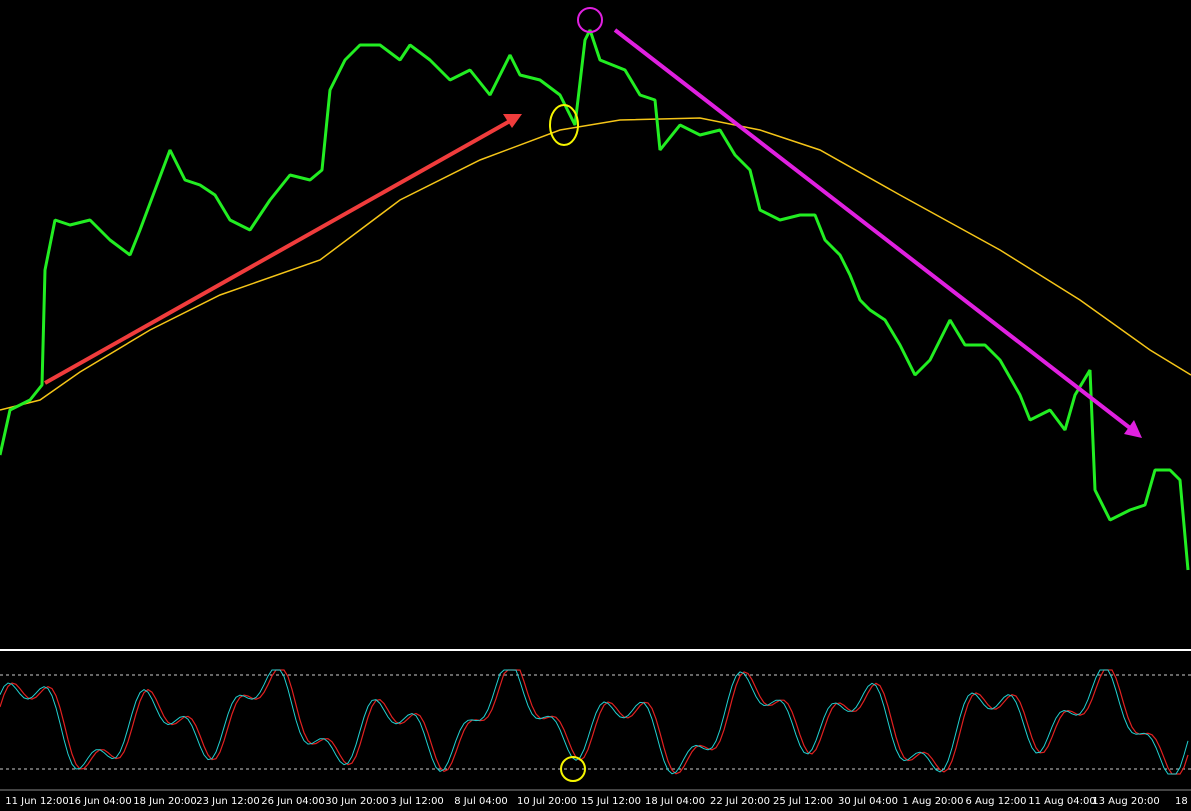 The height and width of the screenshot is (811, 1191). I want to click on time-label: 6 Aug 12:00, so click(995, 801).